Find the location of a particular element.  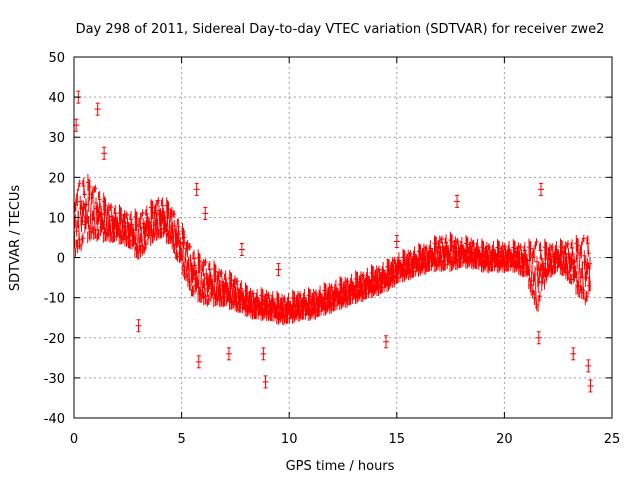

x-tick-label: 0 is located at coordinates (74, 439).